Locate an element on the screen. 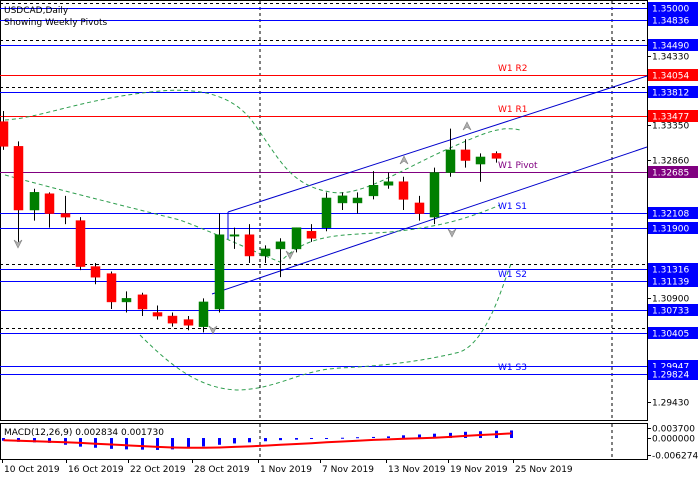 This screenshot has height=479, width=700. subtitle-label: Showing Weekly Pivots is located at coordinates (55, 23).